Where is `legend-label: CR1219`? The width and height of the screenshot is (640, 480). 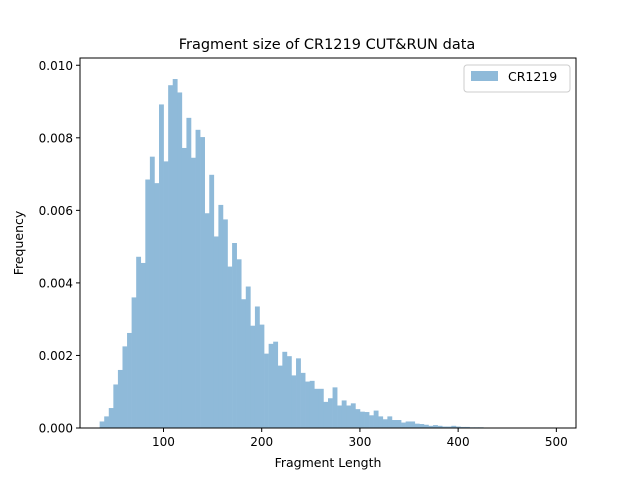 legend-label: CR1219 is located at coordinates (532, 76).